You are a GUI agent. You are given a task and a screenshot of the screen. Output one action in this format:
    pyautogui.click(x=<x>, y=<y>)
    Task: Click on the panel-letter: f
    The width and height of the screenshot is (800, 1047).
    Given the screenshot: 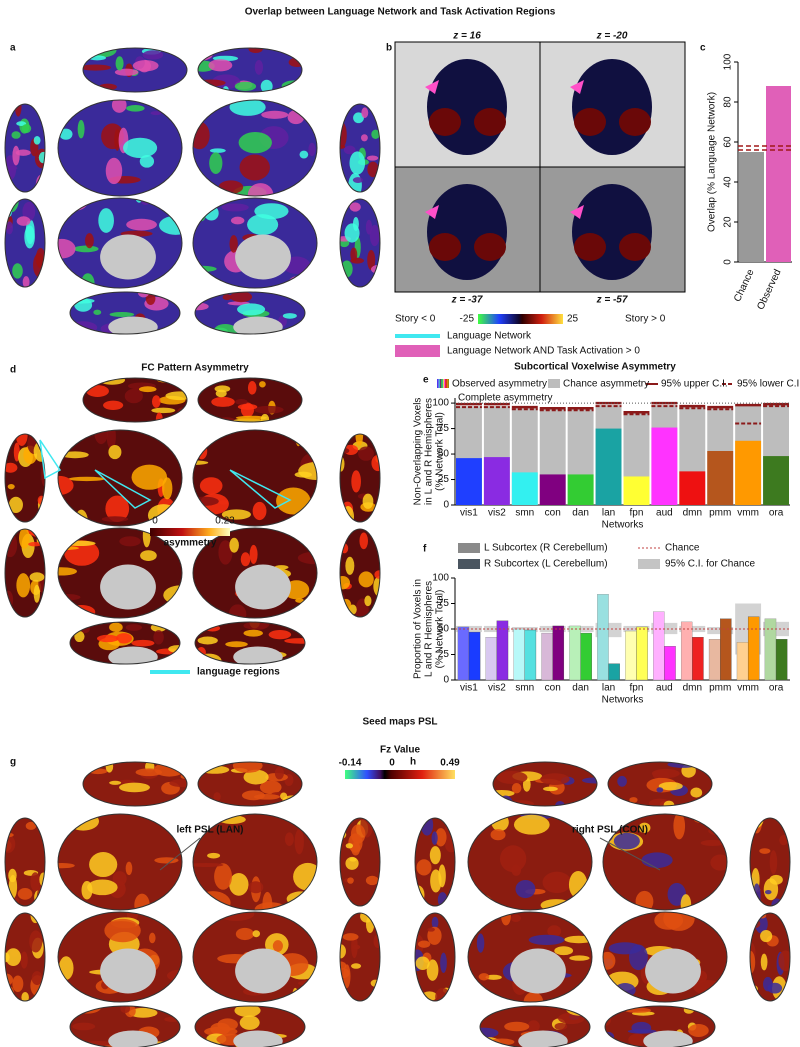 What is the action you would take?
    pyautogui.click(x=425, y=549)
    